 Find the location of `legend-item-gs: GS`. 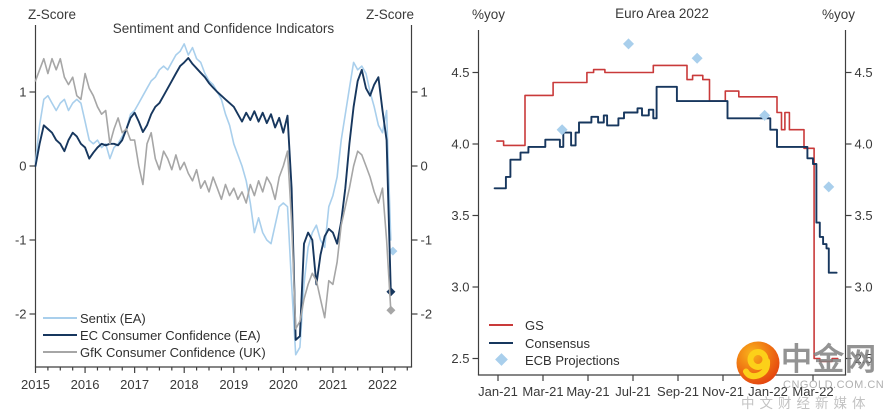

legend-item-gs: GS is located at coordinates (516, 325).